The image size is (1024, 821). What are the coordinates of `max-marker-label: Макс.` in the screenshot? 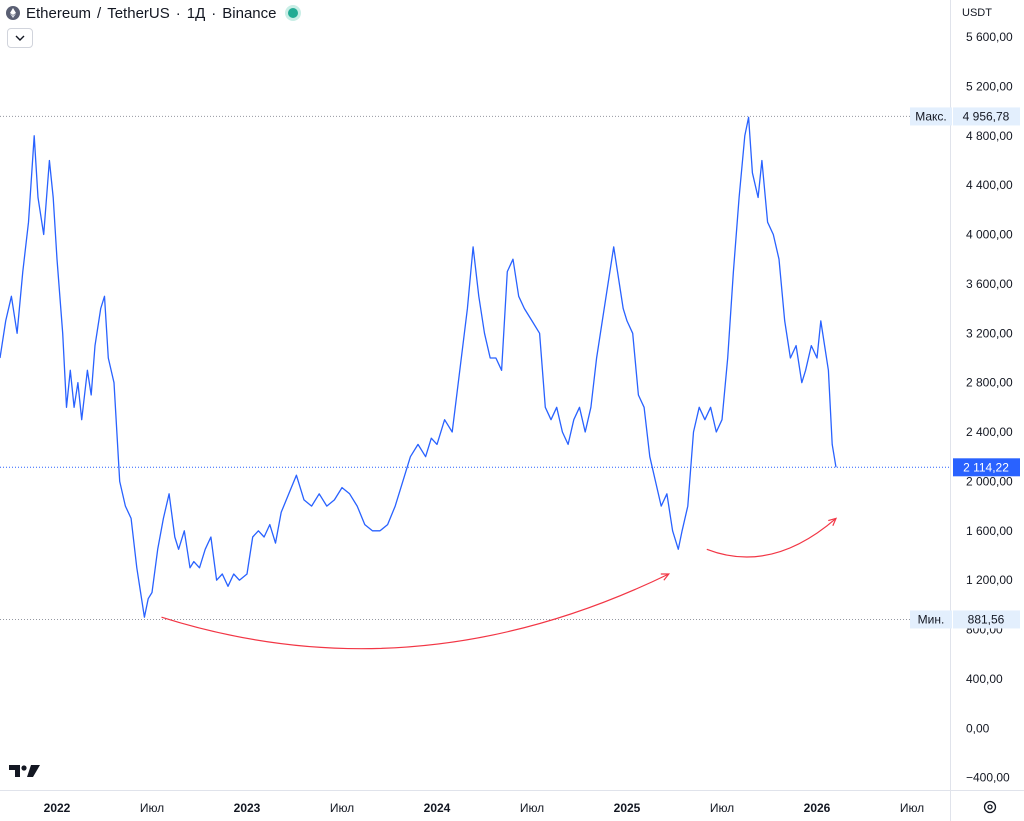 It's located at (931, 116).